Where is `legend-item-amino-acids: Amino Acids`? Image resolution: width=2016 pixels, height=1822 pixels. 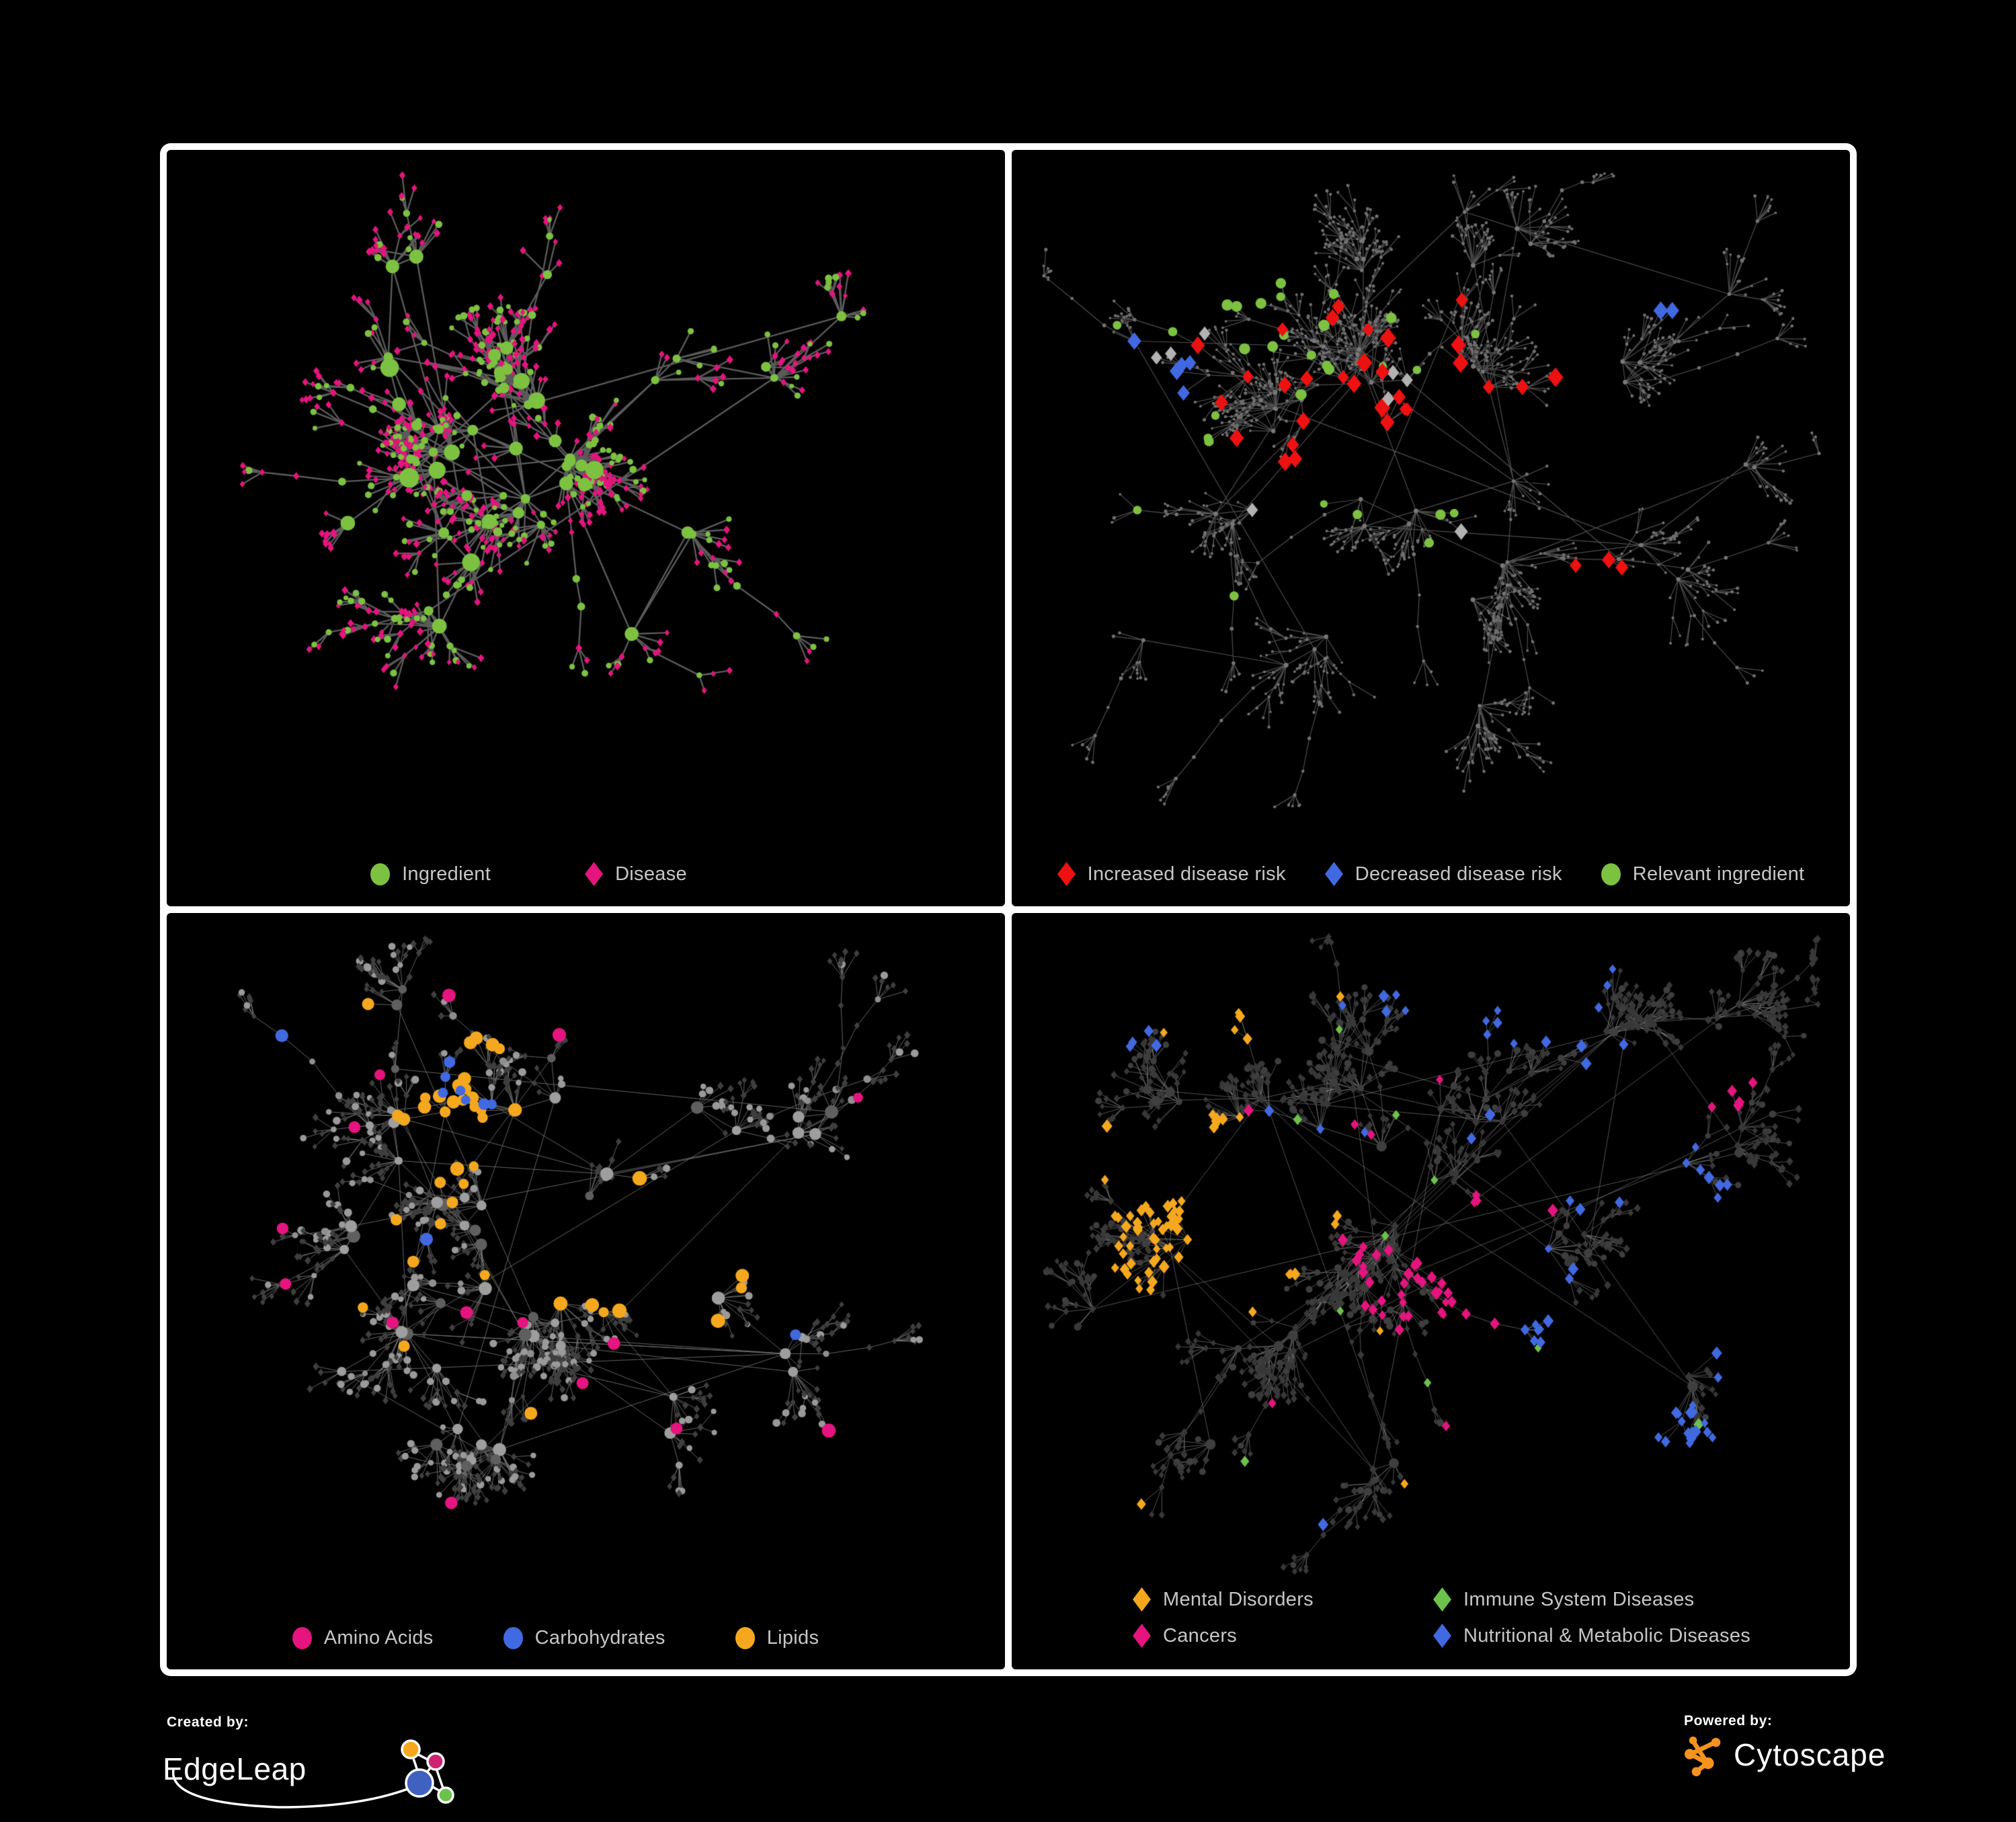
legend-item-amino-acids: Amino Acids is located at coordinates (363, 1638).